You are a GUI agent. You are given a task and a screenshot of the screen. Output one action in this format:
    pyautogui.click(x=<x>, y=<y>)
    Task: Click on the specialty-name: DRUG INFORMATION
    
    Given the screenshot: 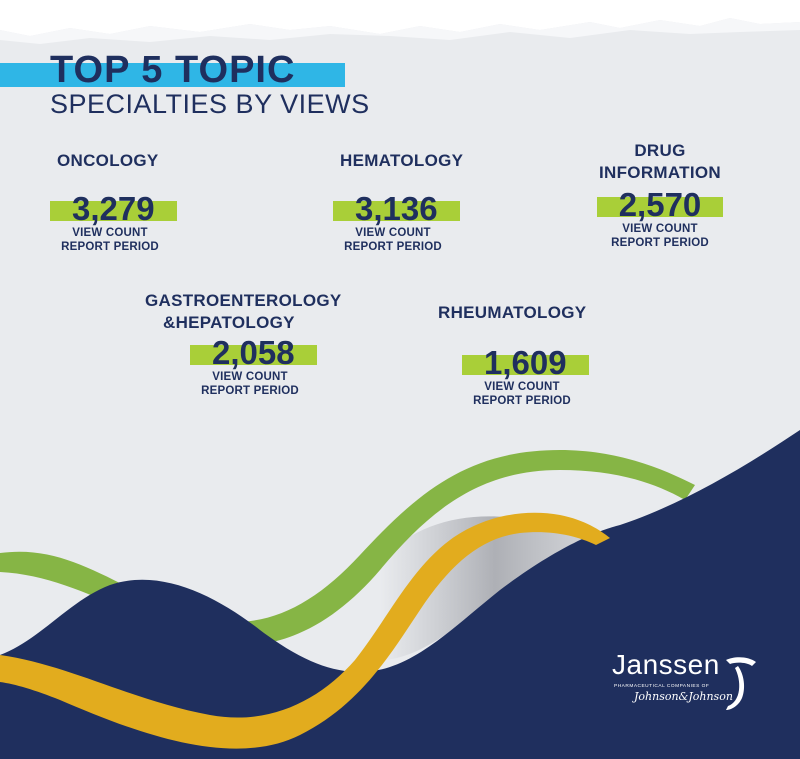 What is the action you would take?
    pyautogui.click(x=660, y=161)
    